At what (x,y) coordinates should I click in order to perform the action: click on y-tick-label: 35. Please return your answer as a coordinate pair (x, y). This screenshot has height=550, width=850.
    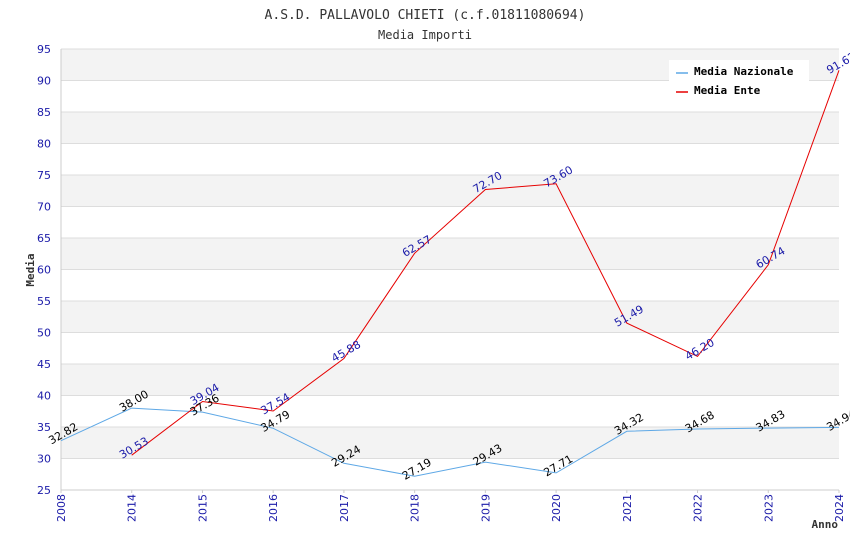
    Looking at the image, I should click on (44, 427).